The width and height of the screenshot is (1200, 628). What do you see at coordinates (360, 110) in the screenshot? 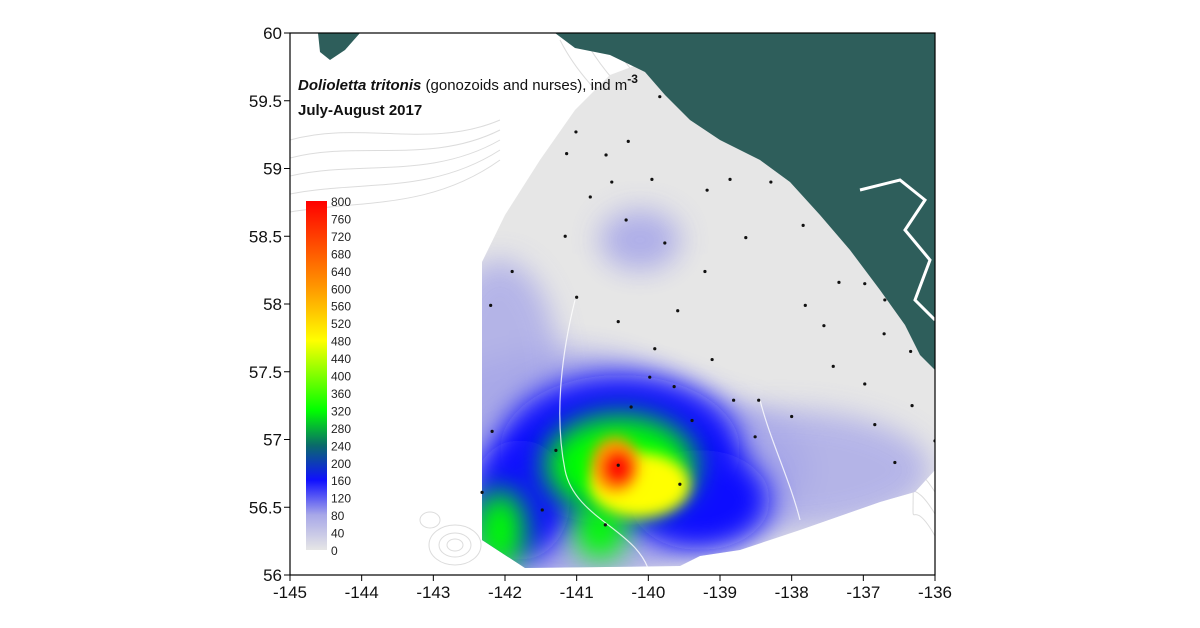
I see `map-subtitle: July-August 2017` at bounding box center [360, 110].